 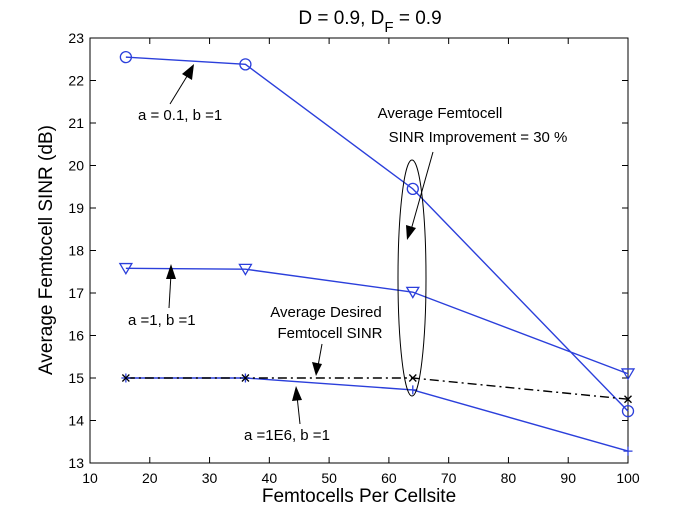 I want to click on arrow-desired, so click(x=317, y=359).